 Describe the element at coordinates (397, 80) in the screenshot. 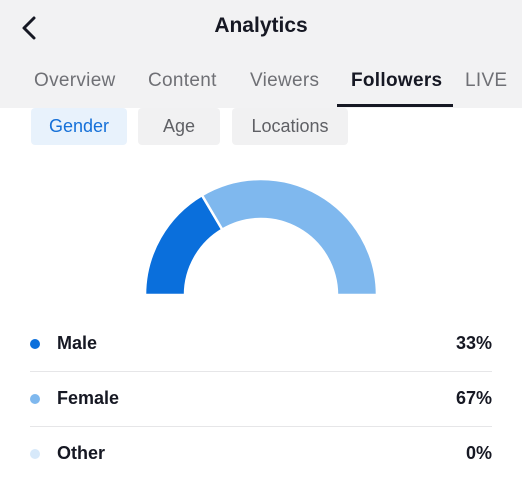

I see `tab-followers: Followers` at that location.